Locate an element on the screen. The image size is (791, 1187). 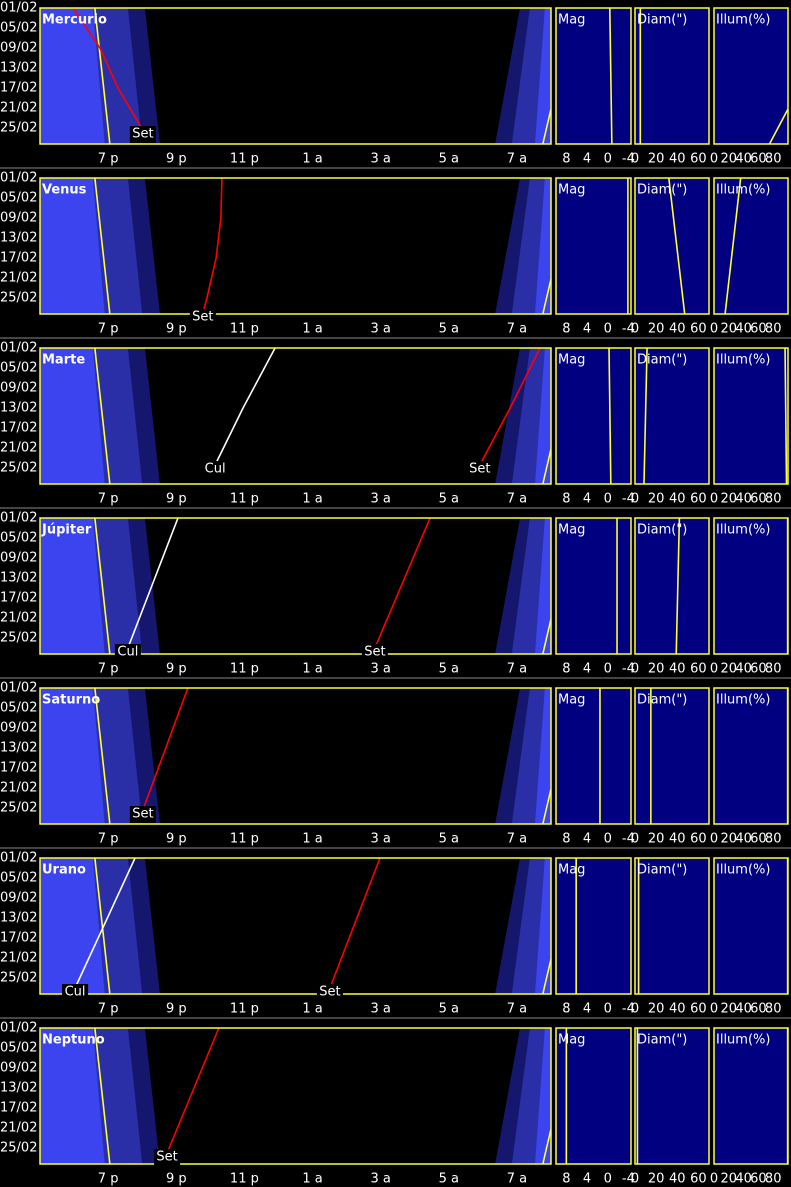
evening-twilight is located at coordinates (72, 756).